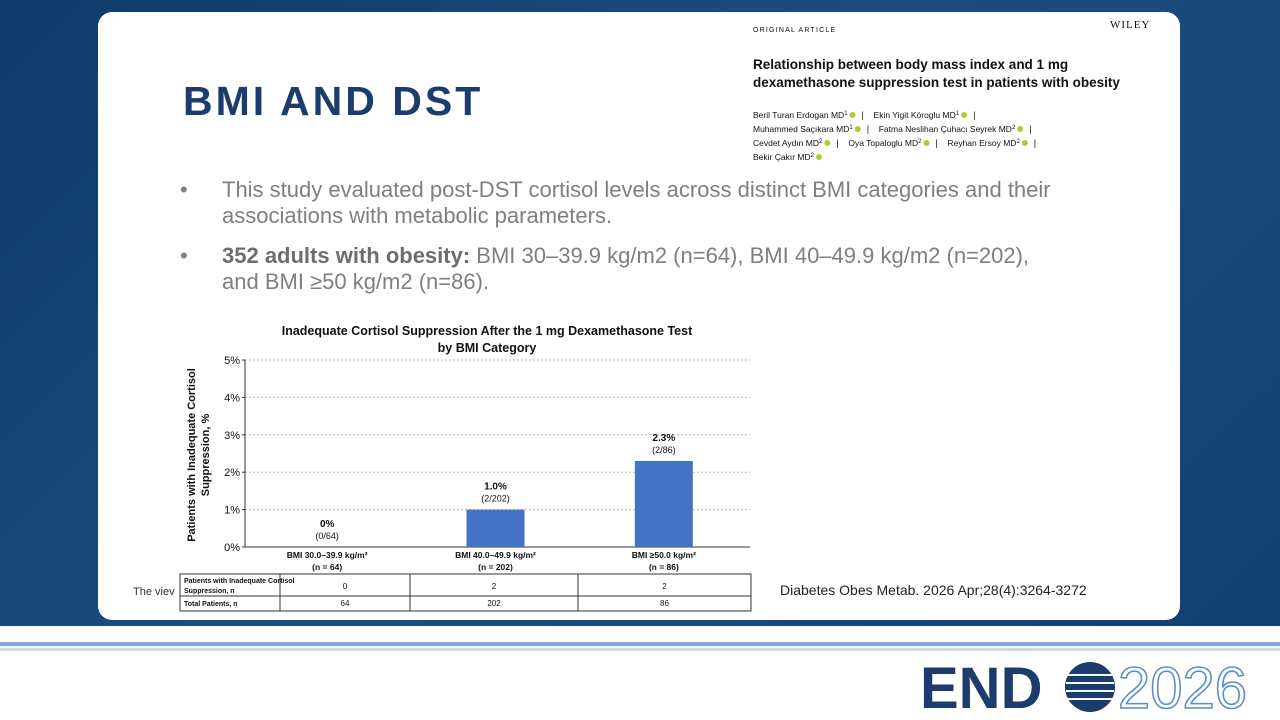 Image resolution: width=1280 pixels, height=720 pixels. Describe the element at coordinates (664, 555) in the screenshot. I see `x-tick-label: BMI ≥50.0 kg/m²` at that location.